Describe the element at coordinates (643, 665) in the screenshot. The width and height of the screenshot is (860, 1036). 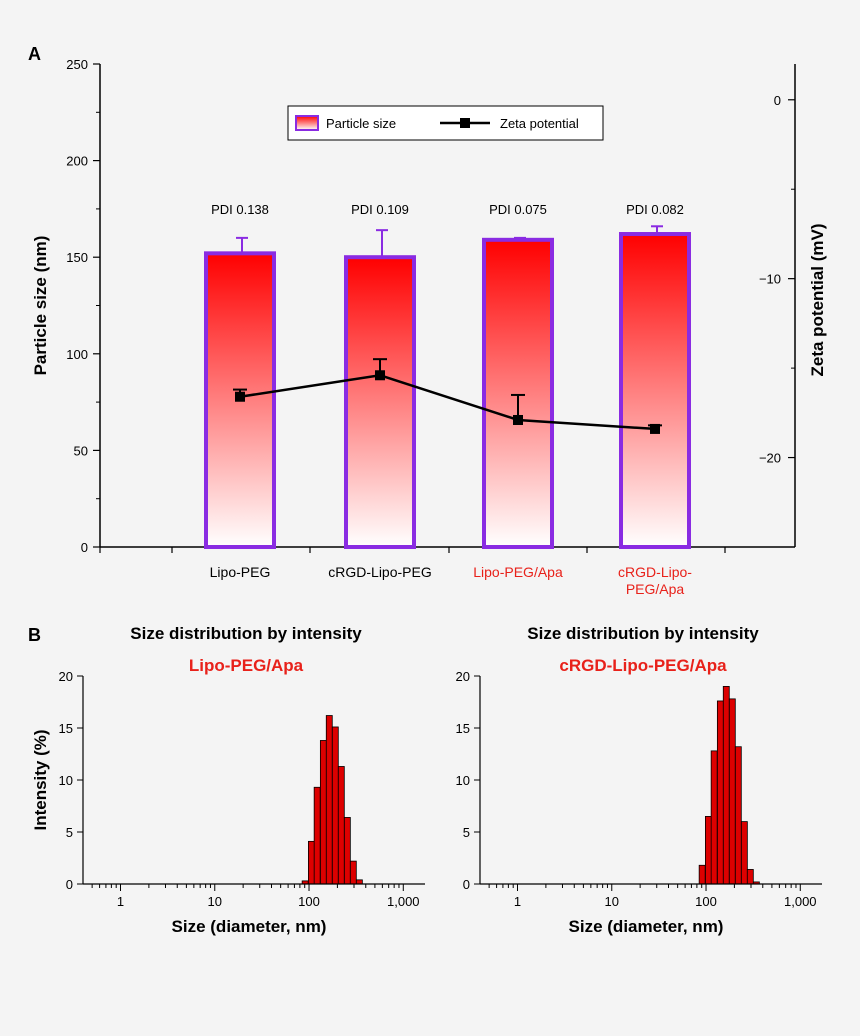
I see `hist-subtitle: cRGD-Lipo-PEG/Apa` at that location.